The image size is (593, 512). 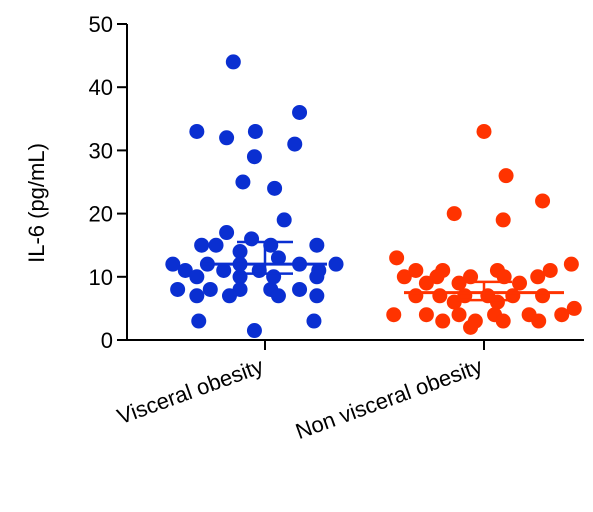 What do you see at coordinates (108, 182) in the screenshot?
I see `y-ticks: 0 10 20 30 40 50` at bounding box center [108, 182].